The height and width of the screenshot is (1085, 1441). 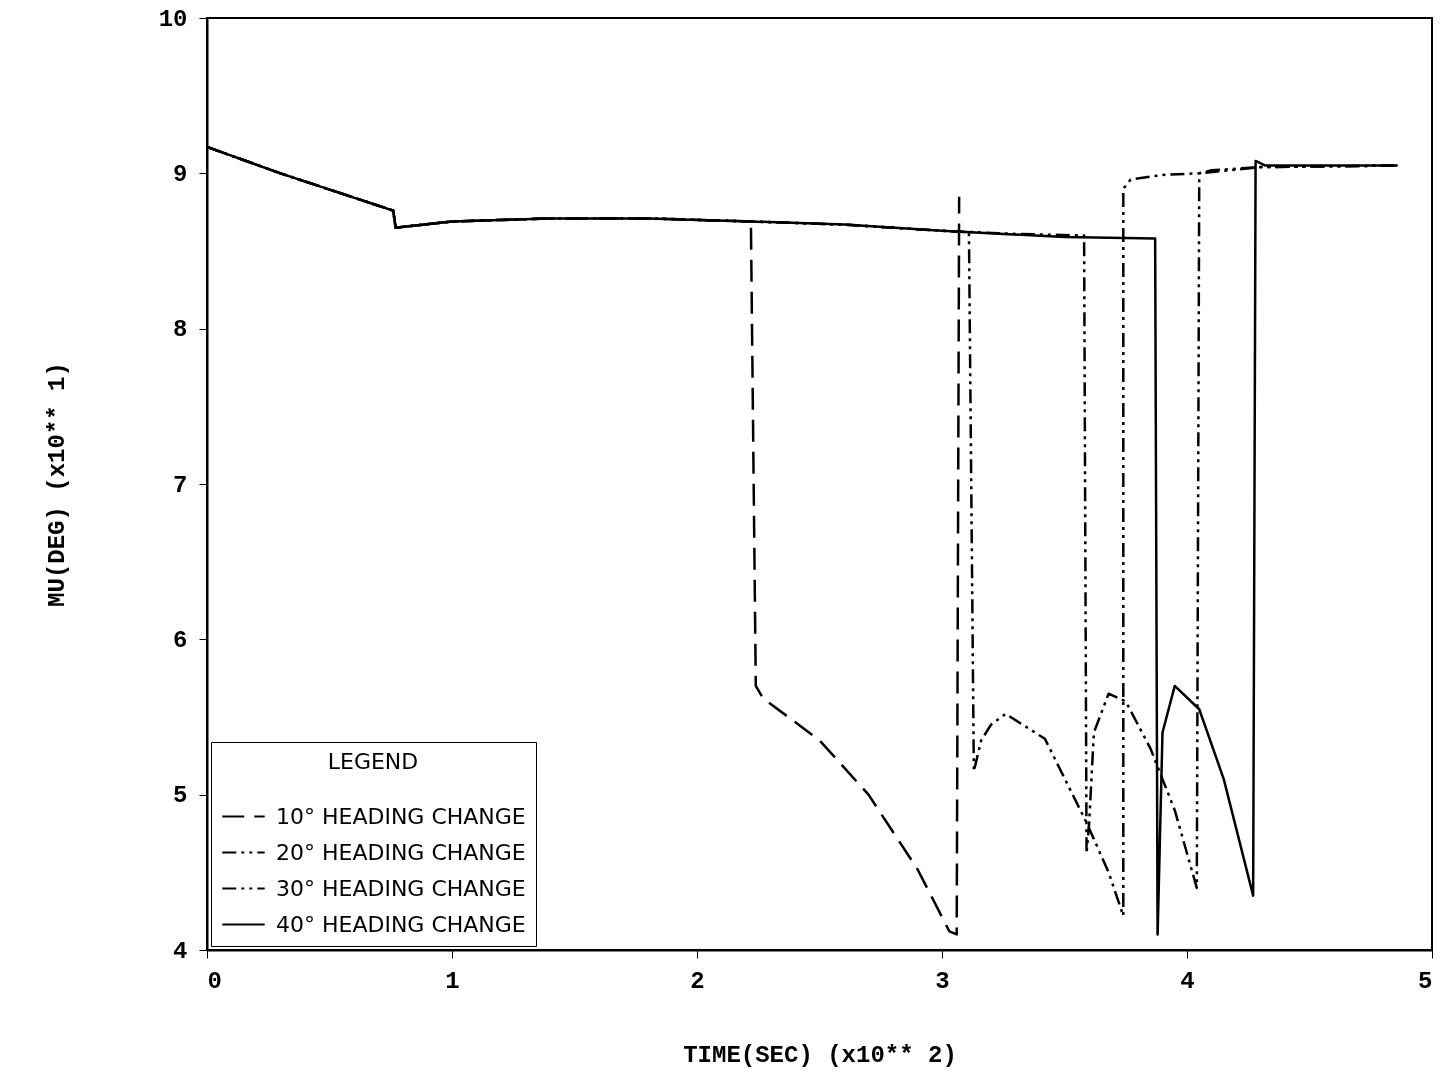 I want to click on x-tick-label: 3, so click(x=942, y=981).